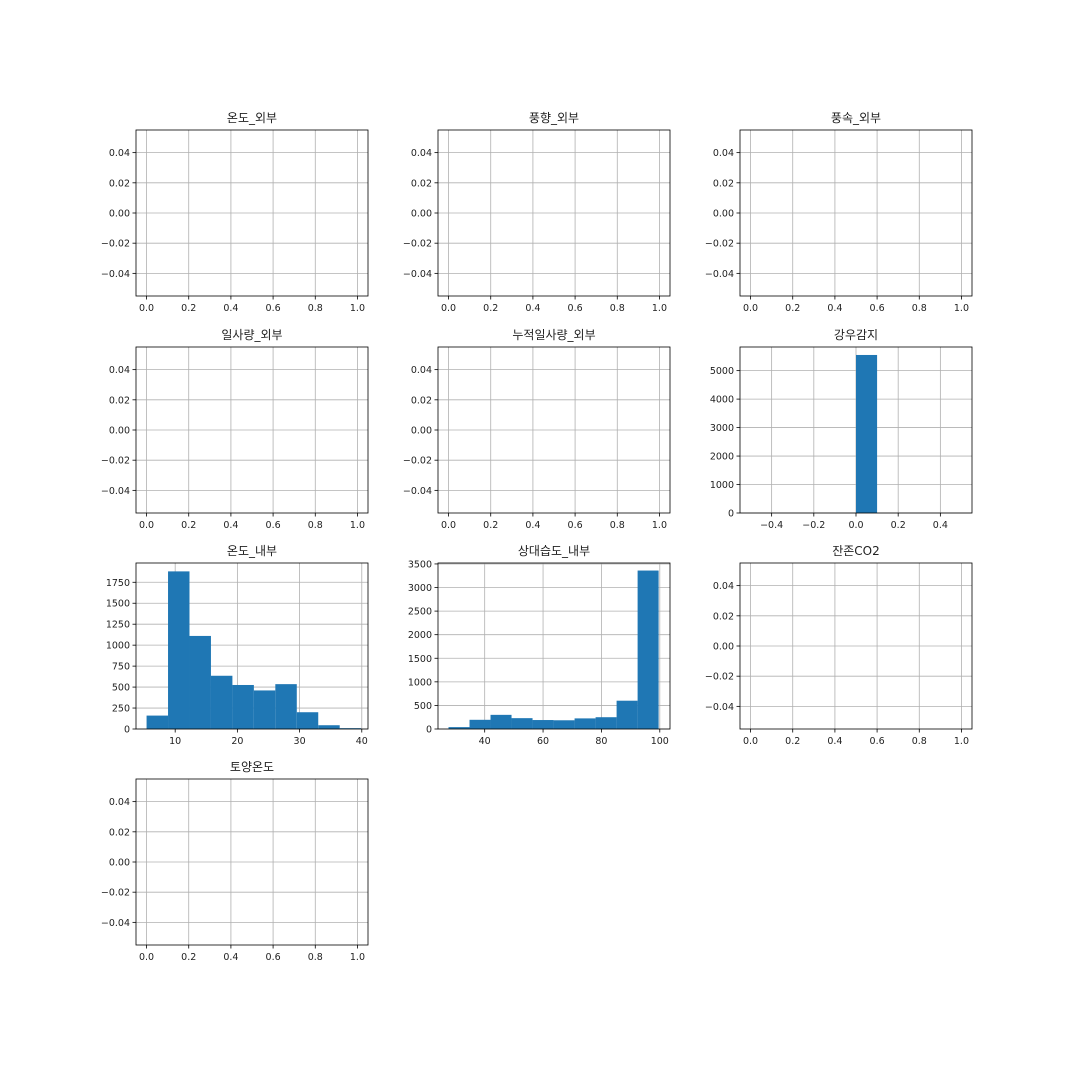  What do you see at coordinates (856, 551) in the screenshot?
I see `panel-title: 잔존CO2` at bounding box center [856, 551].